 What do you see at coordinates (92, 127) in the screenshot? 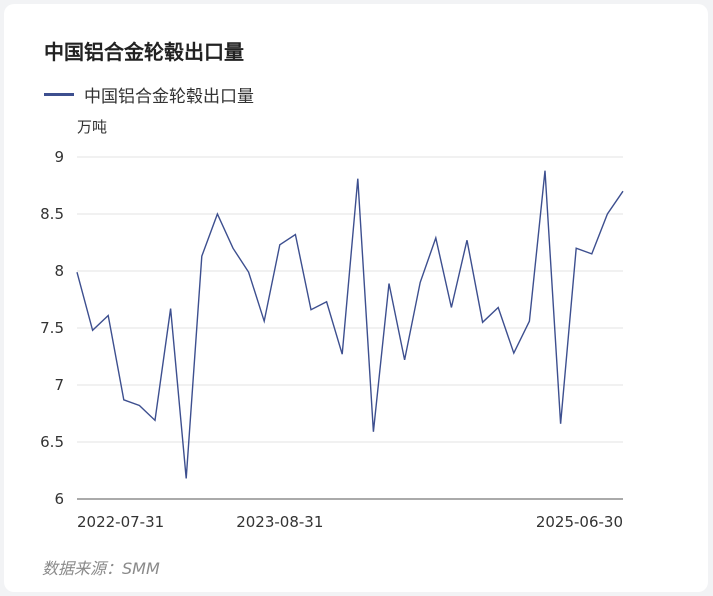
I see `y-axis-unit: 万吨` at bounding box center [92, 127].